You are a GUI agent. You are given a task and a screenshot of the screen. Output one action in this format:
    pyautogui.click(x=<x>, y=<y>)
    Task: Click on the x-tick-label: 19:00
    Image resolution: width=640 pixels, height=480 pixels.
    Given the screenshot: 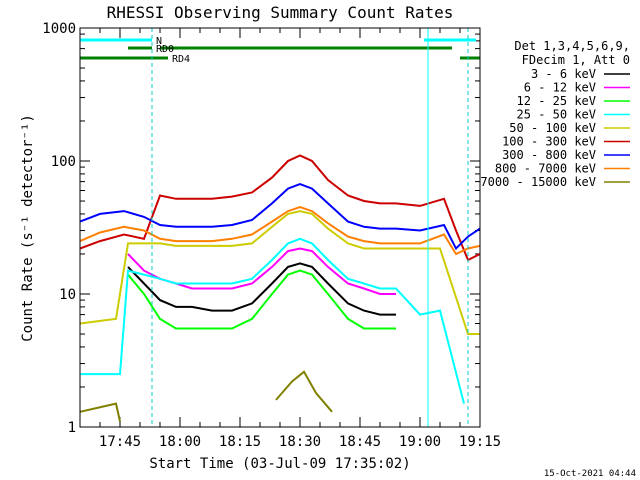 What is the action you would take?
    pyautogui.click(x=420, y=442)
    